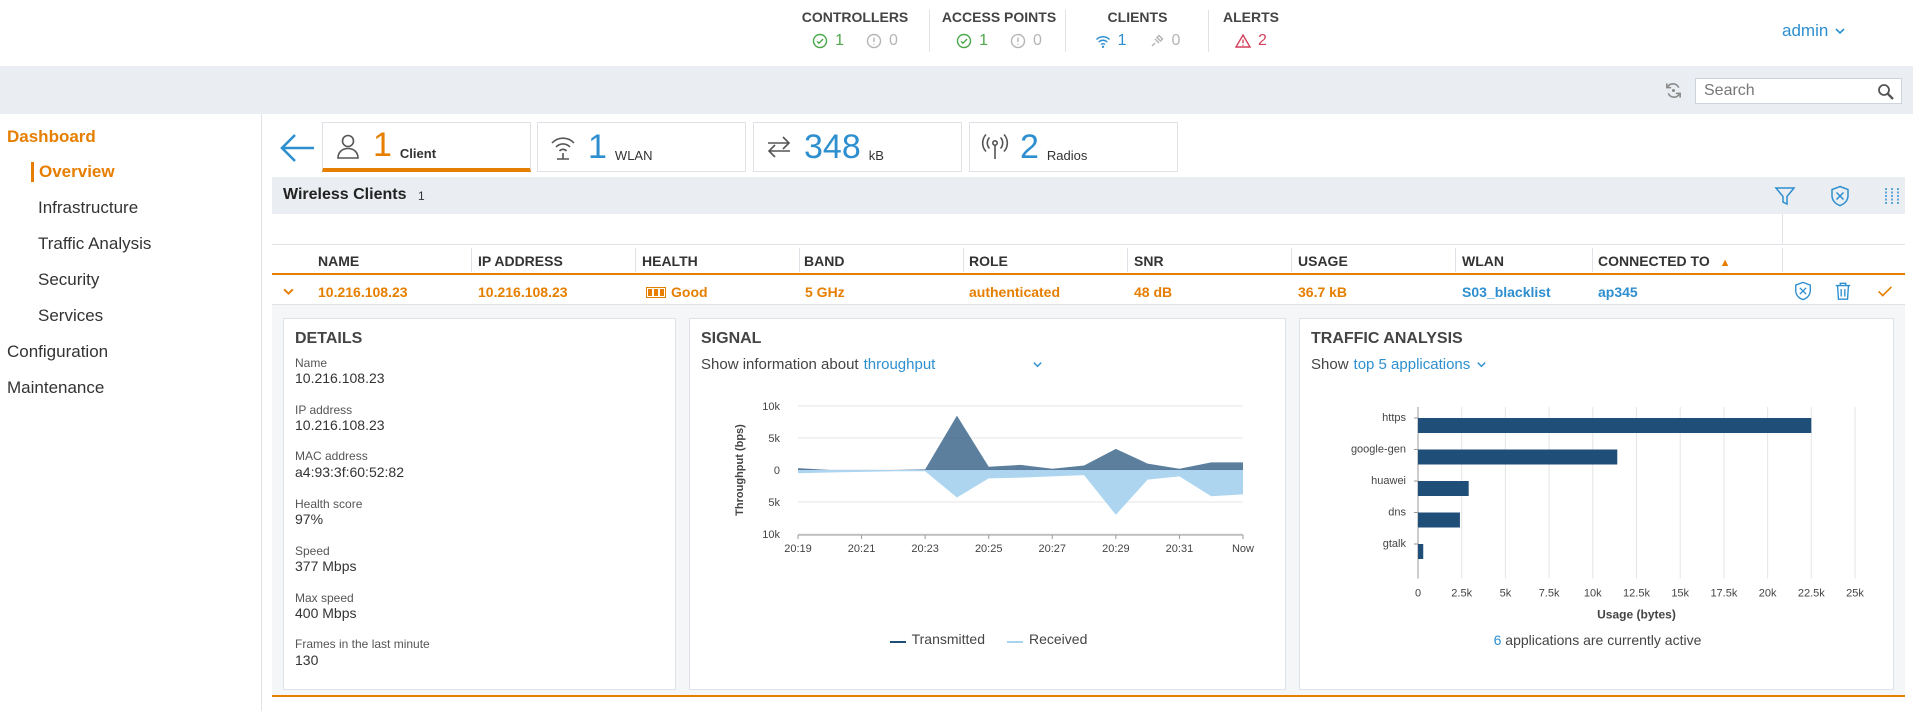  Describe the element at coordinates (362, 644) in the screenshot. I see `detail-label-frames: Frames in the last minute` at that location.